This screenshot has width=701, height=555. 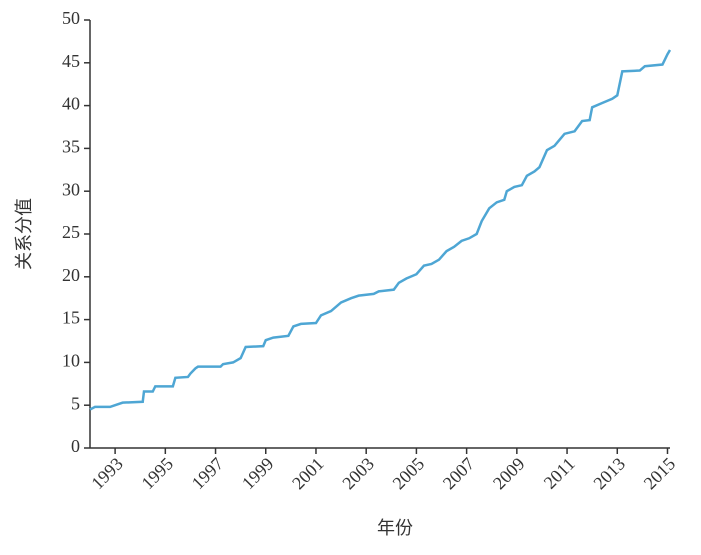 What do you see at coordinates (395, 528) in the screenshot?
I see `x-axis-label: 年份` at bounding box center [395, 528].